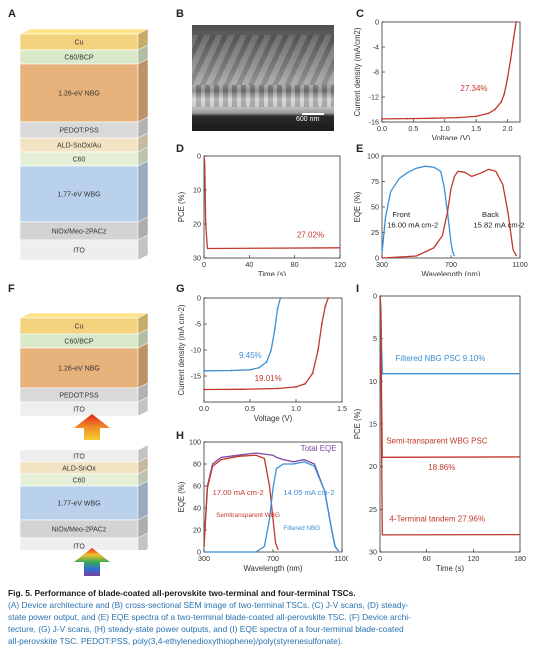  What do you see at coordinates (84, 31) in the screenshot?
I see `stack-top-face` at bounding box center [84, 31].